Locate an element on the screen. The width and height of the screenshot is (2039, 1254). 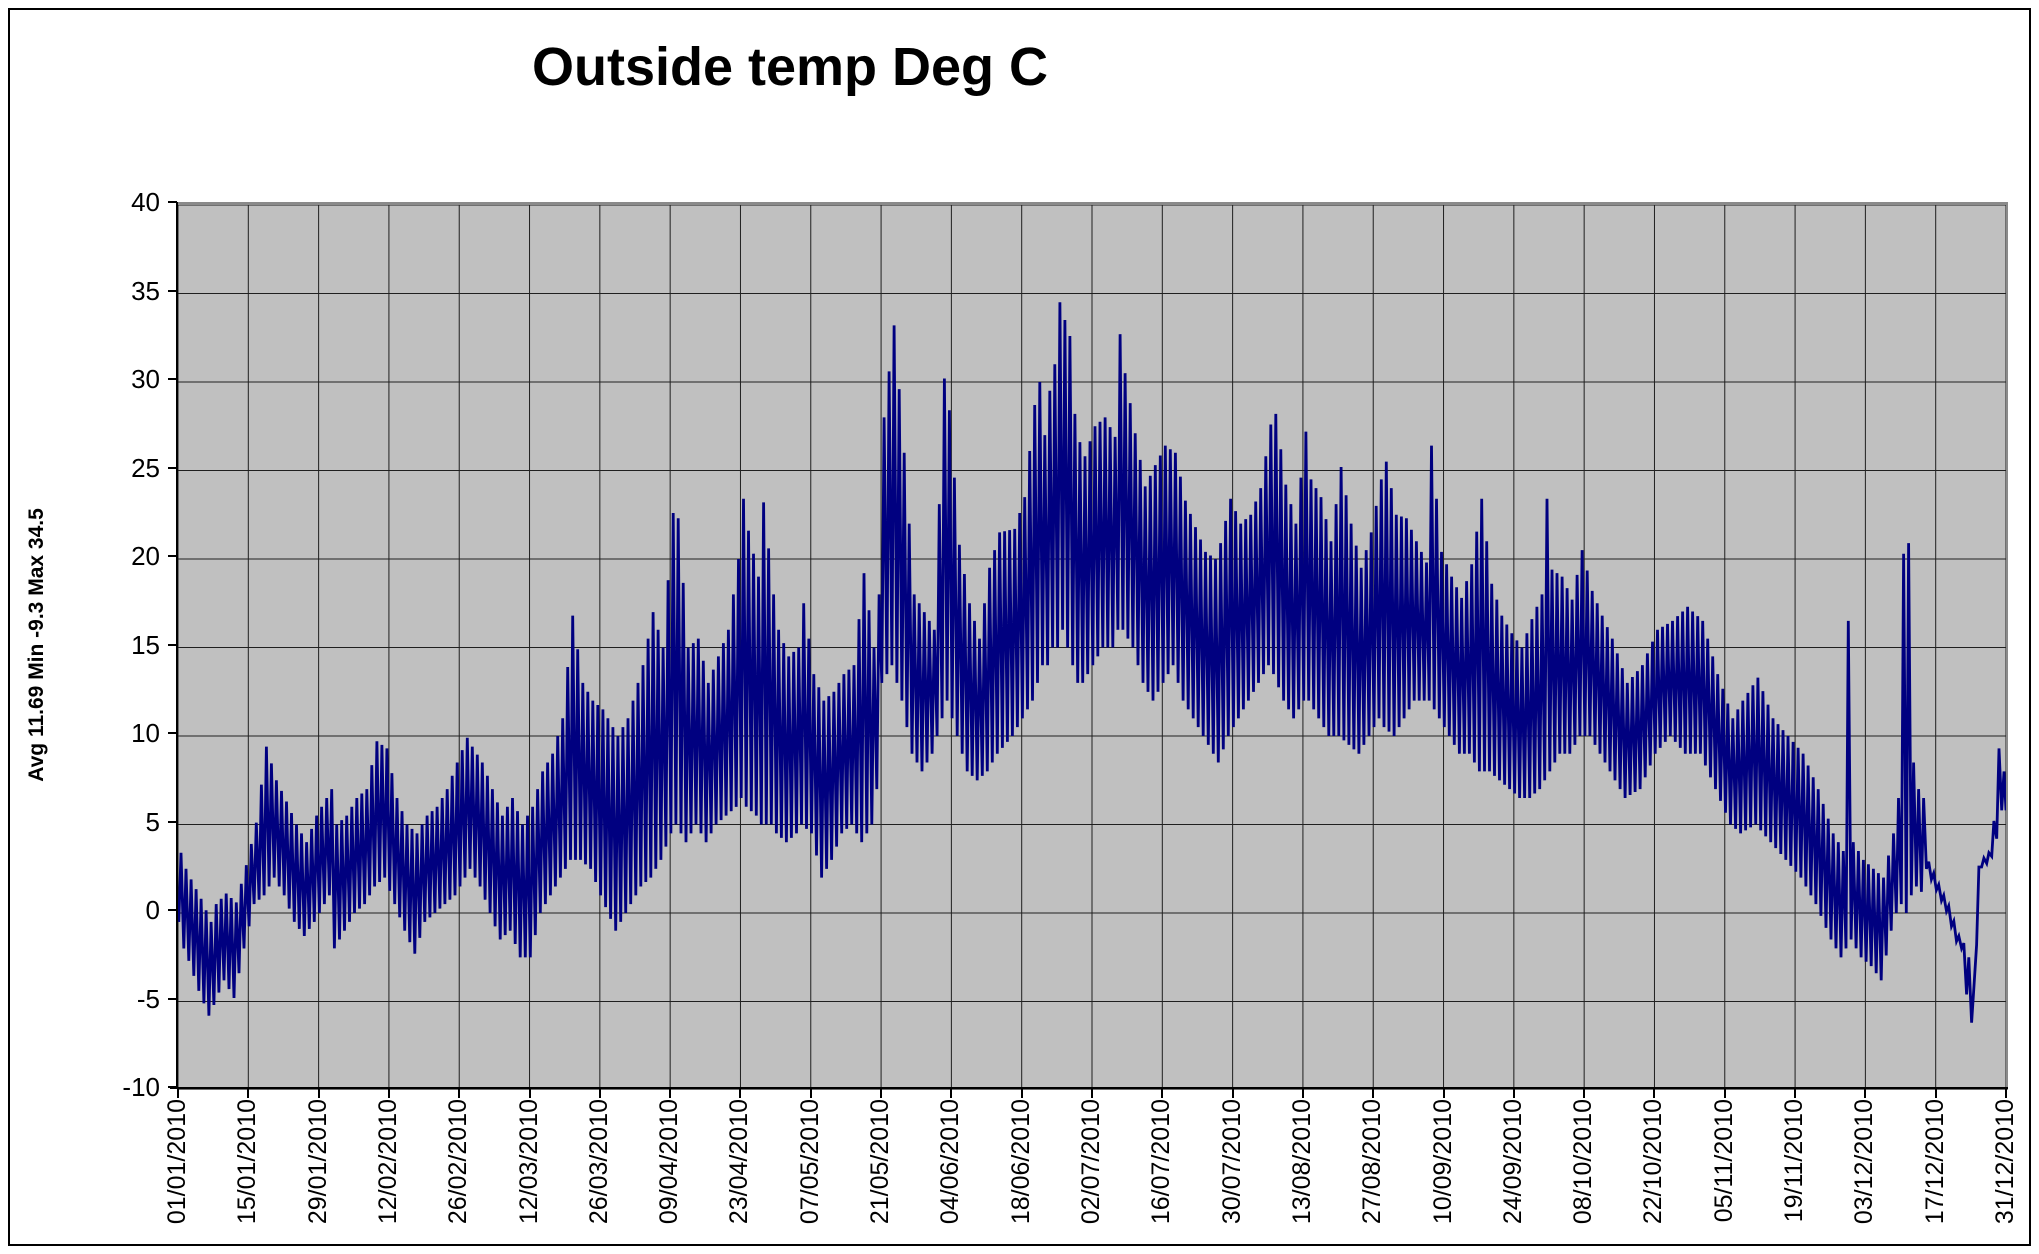
x-tick-label-text: 02/07/2010 is located at coordinates (1091, 1162).